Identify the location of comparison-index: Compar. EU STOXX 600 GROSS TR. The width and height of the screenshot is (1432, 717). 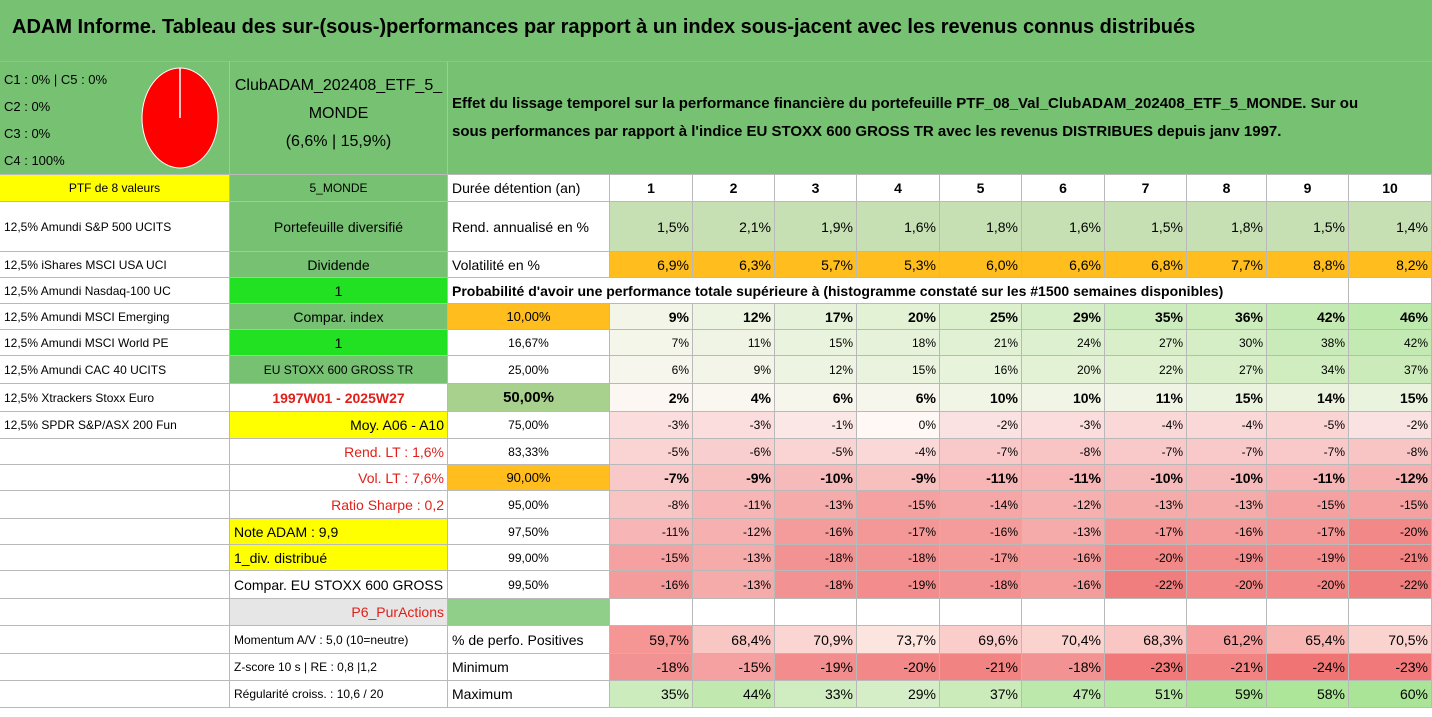
(339, 585).